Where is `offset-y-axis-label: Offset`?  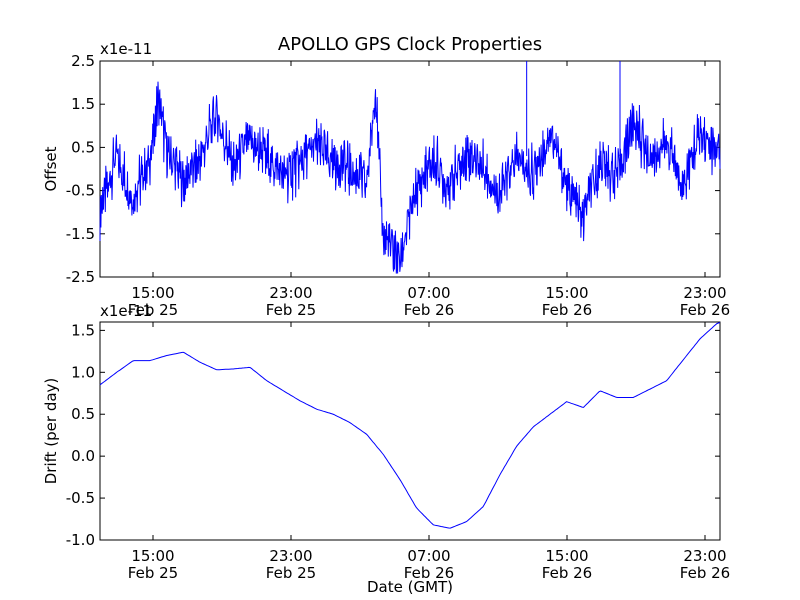 offset-y-axis-label: Offset is located at coordinates (51, 168).